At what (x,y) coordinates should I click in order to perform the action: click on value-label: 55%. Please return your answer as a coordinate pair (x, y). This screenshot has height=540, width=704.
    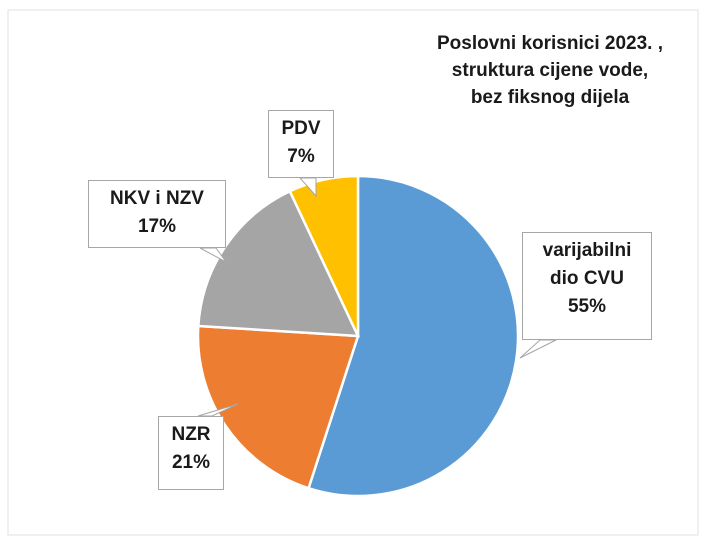
    Looking at the image, I should click on (587, 306).